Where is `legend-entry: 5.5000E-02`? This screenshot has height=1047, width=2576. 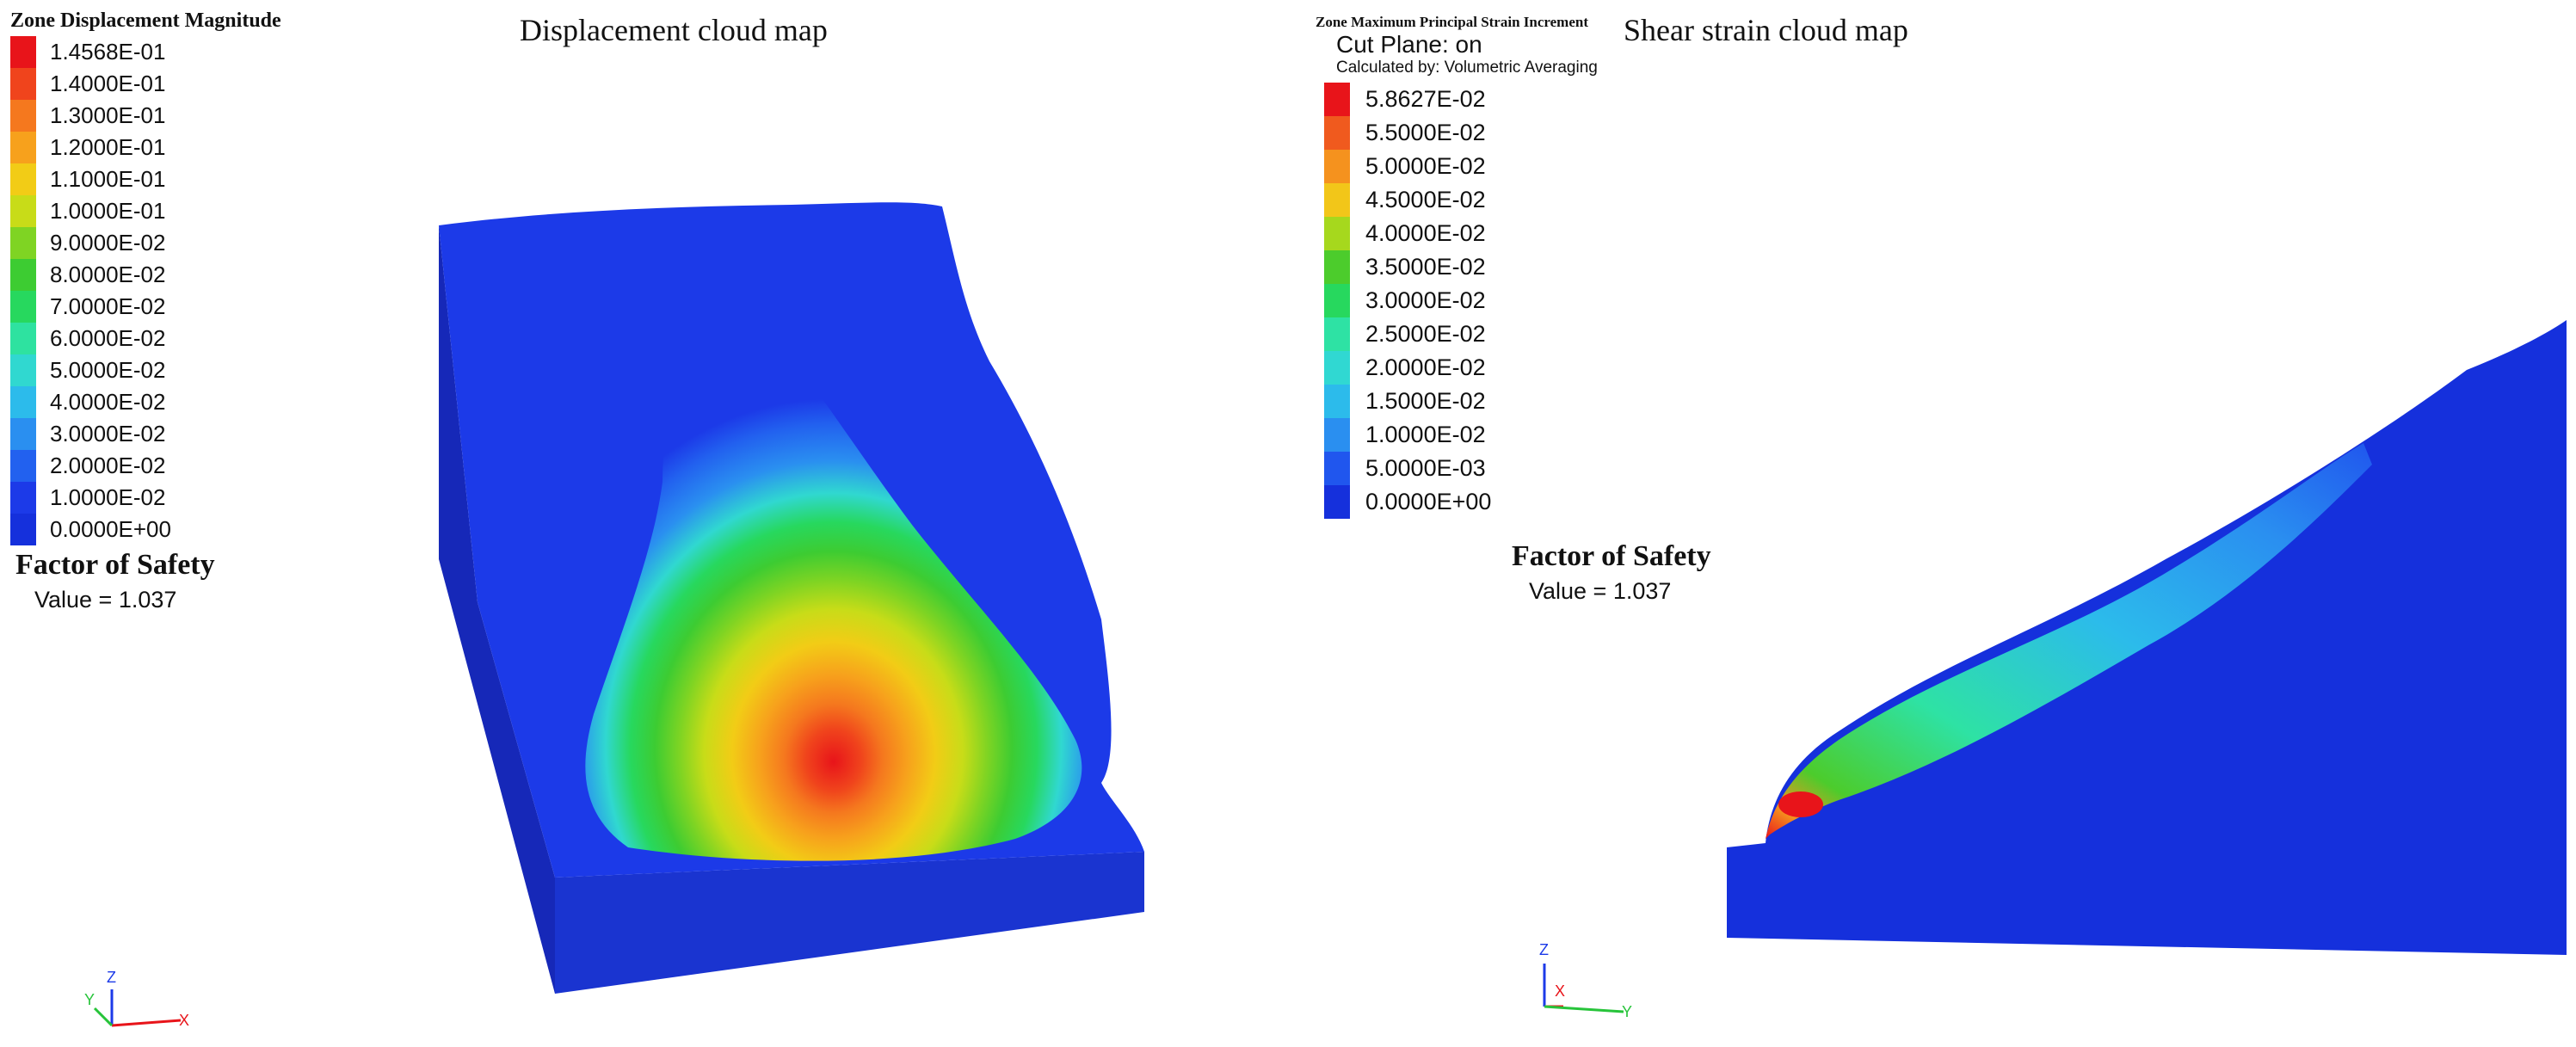
legend-entry: 5.5000E-02 is located at coordinates (1461, 133).